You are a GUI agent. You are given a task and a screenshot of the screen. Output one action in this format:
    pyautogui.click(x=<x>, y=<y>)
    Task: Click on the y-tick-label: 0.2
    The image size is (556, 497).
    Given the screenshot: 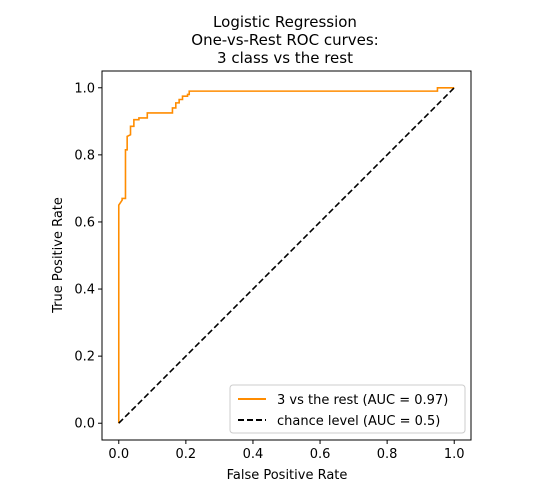 What is the action you would take?
    pyautogui.click(x=84, y=357)
    